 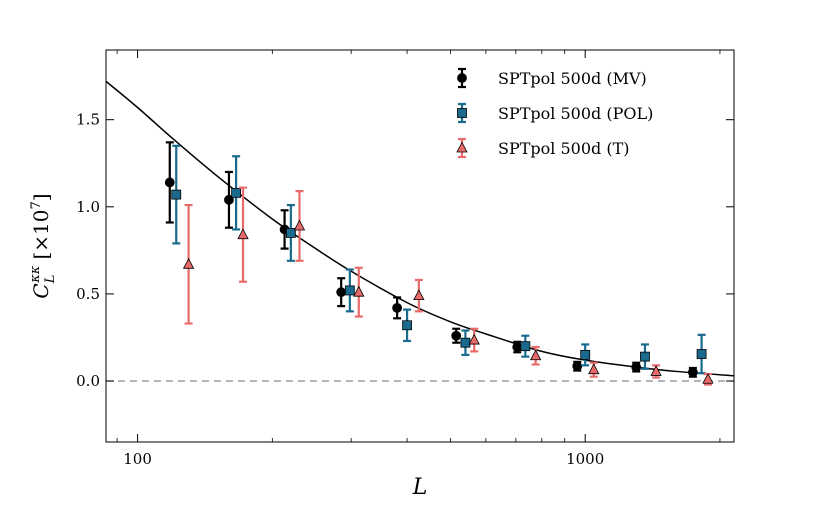 What do you see at coordinates (575, 113) in the screenshot?
I see `legend-label: SPTpol 500d (POL)` at bounding box center [575, 113].